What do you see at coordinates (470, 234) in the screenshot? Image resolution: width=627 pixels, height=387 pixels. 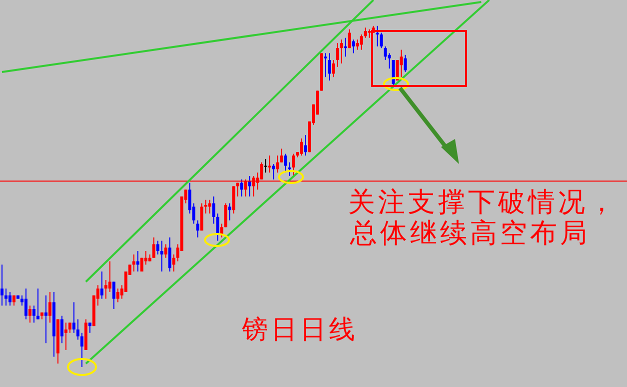 I see `annotation: 总体继续高空布局` at bounding box center [470, 234].